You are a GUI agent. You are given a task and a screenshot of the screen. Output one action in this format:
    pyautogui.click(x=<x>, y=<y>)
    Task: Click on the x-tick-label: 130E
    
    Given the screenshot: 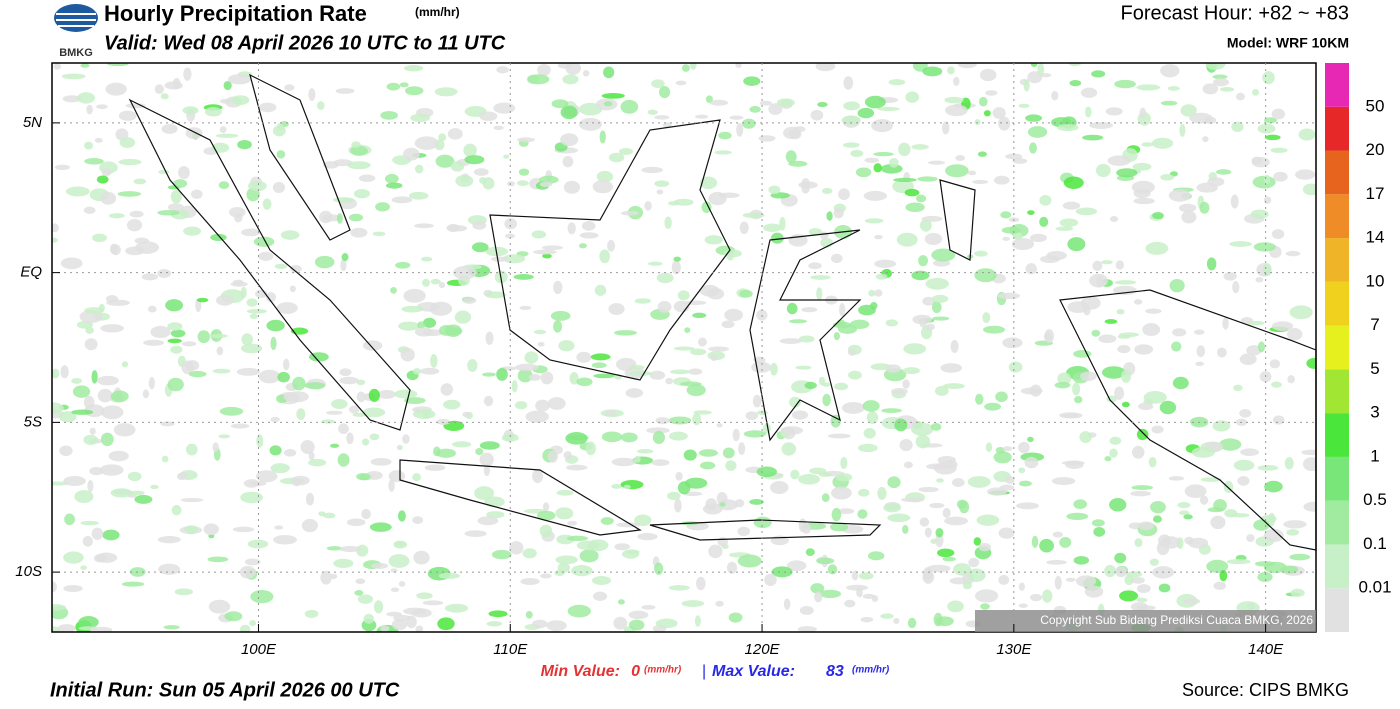 What is the action you would take?
    pyautogui.click(x=1014, y=649)
    